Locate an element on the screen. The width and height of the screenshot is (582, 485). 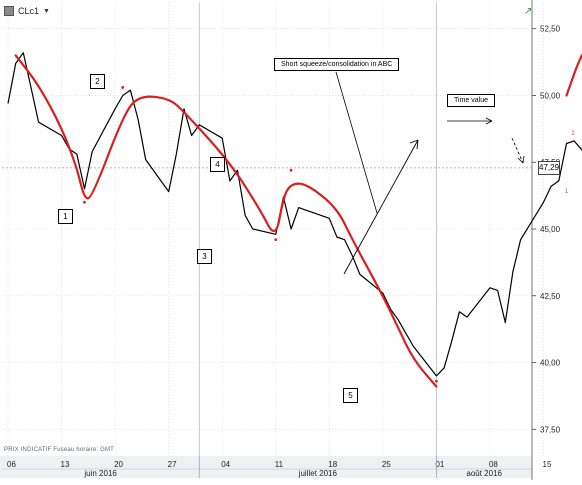
x-tick-label: 15 is located at coordinates (547, 464).